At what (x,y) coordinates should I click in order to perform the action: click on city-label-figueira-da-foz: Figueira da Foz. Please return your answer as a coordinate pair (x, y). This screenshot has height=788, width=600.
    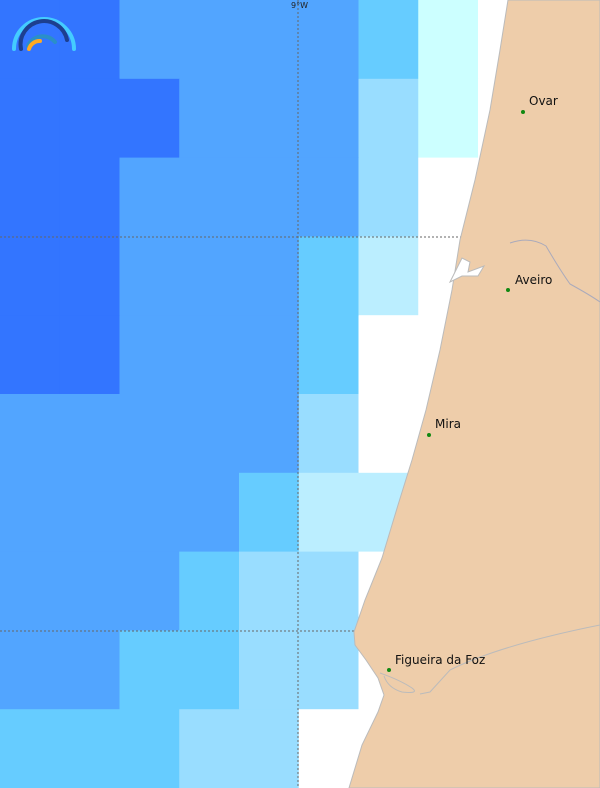
    Looking at the image, I should click on (440, 660).